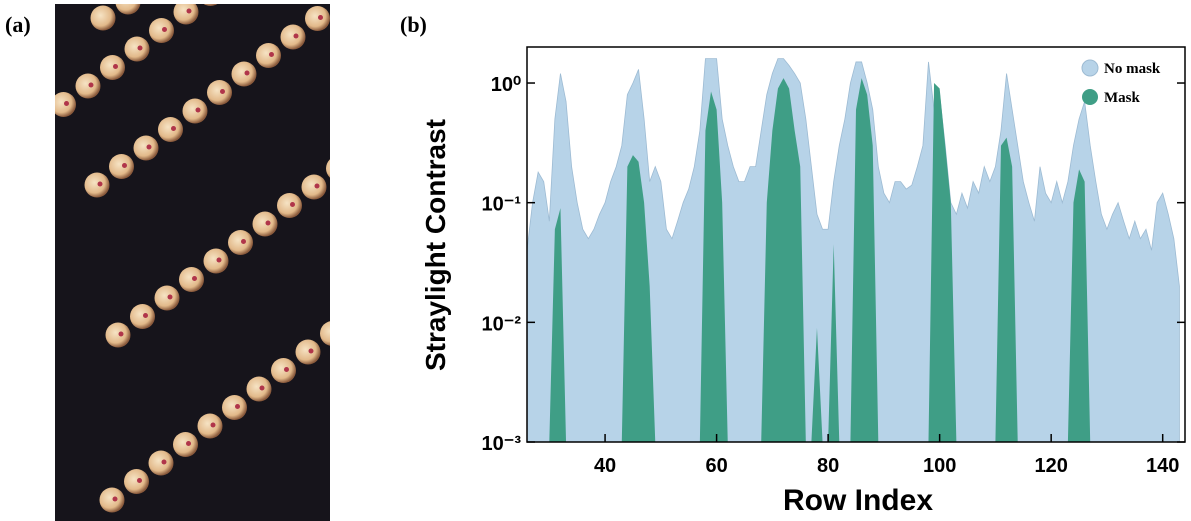 The height and width of the screenshot is (521, 1191). What do you see at coordinates (1162, 466) in the screenshot?
I see `x-tick-label: 140` at bounding box center [1162, 466].